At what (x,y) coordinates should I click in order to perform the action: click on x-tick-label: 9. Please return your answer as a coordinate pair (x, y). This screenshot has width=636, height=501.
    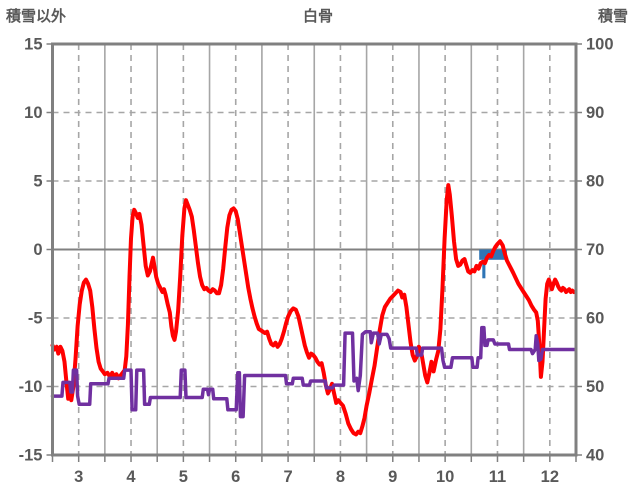
    Looking at the image, I should click on (392, 477).